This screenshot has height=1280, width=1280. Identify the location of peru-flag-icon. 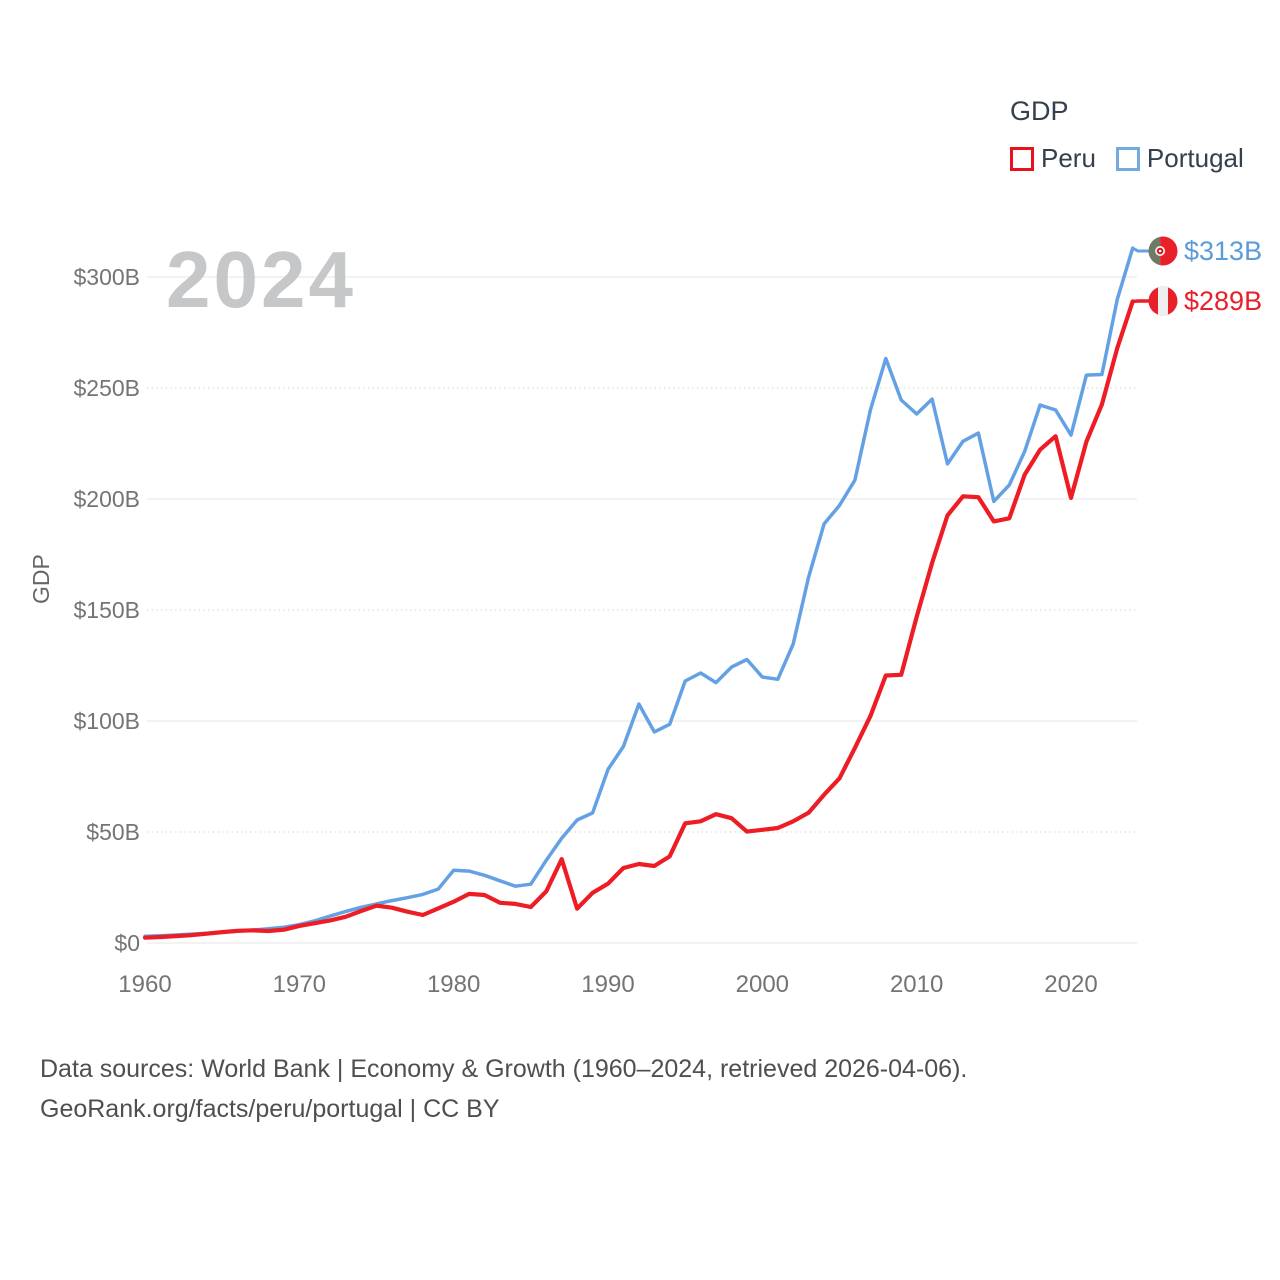
(1163, 301).